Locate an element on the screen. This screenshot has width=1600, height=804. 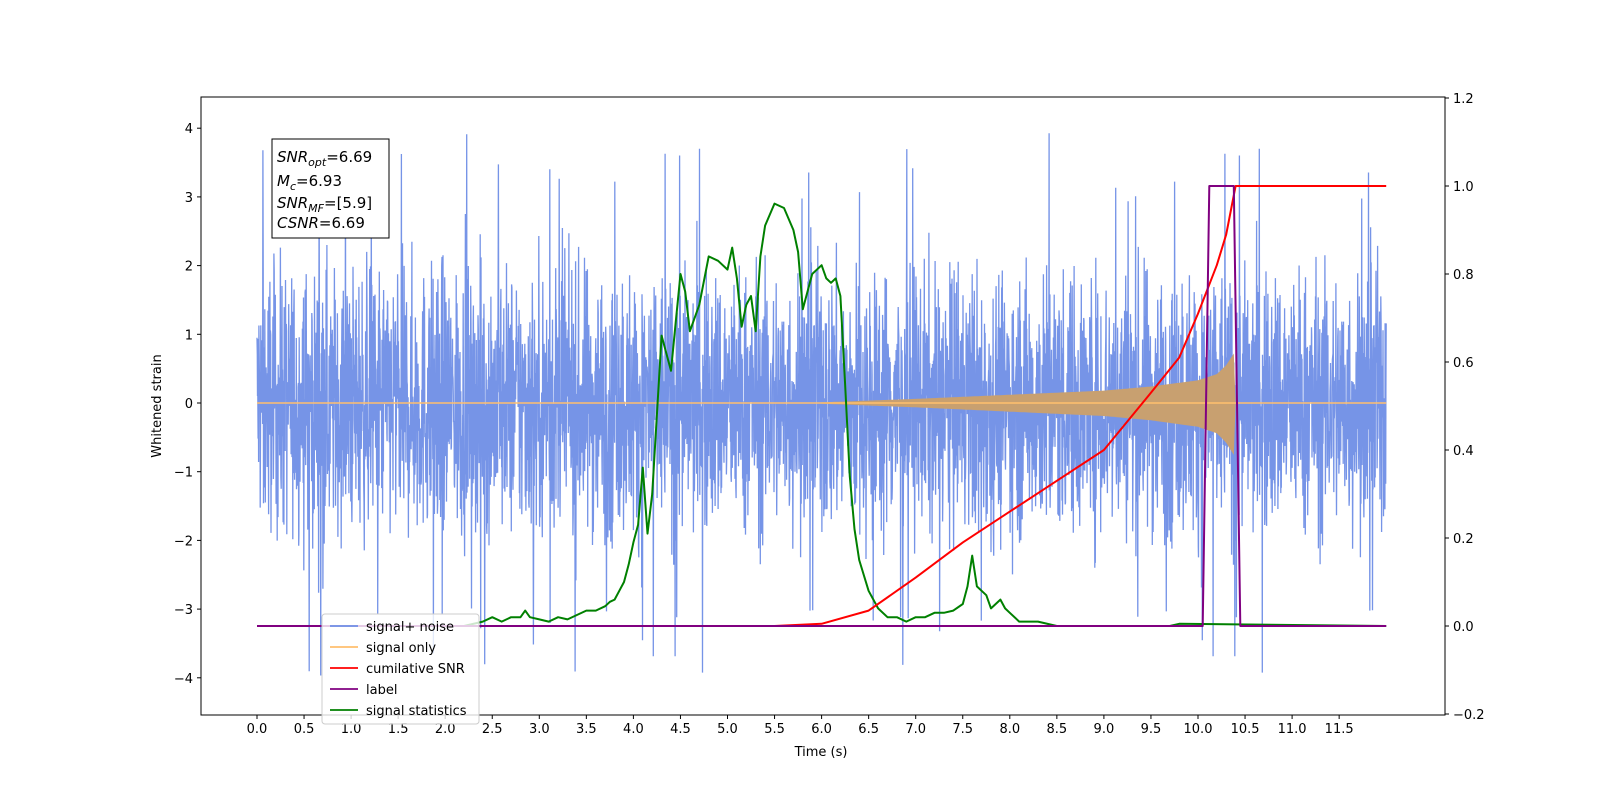
legend-item-cumulative-snr: cumilative SNR is located at coordinates (397, 669).